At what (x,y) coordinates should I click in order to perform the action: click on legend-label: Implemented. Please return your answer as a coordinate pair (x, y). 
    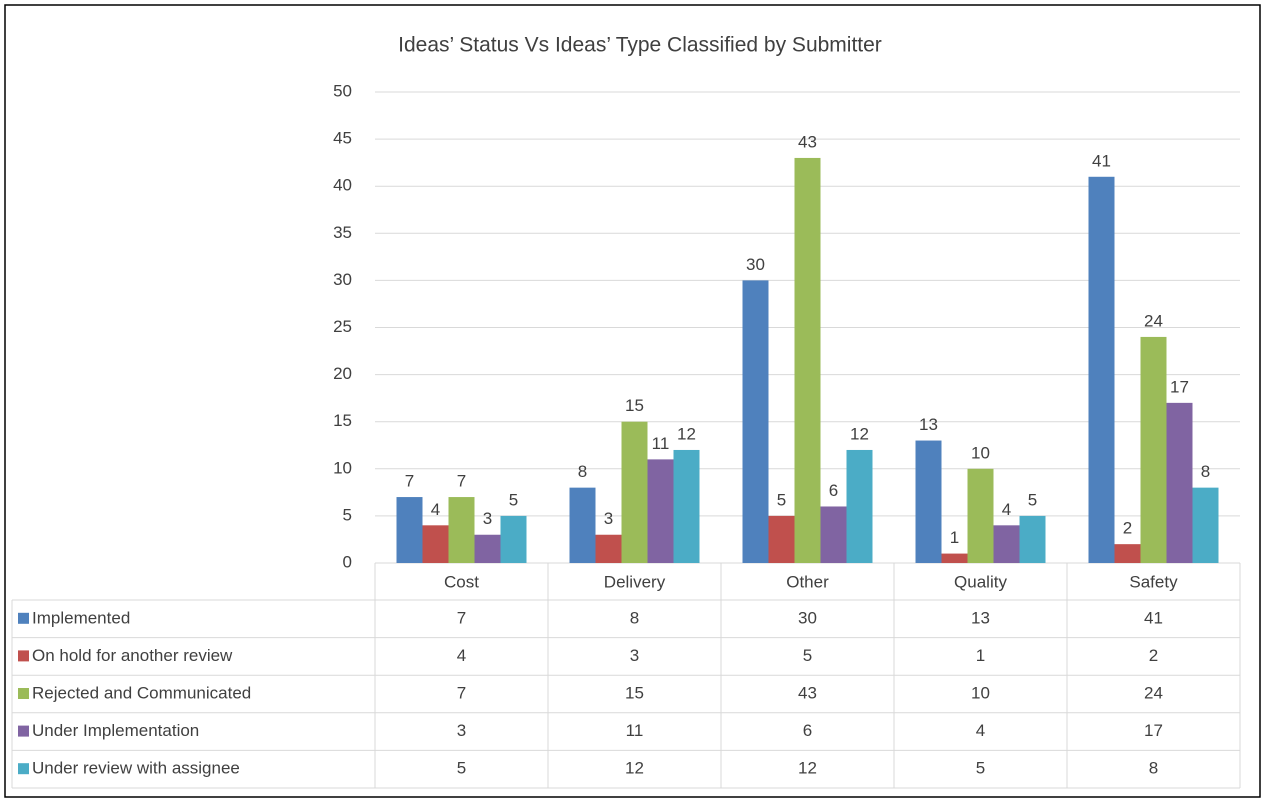
    Looking at the image, I should click on (81, 617).